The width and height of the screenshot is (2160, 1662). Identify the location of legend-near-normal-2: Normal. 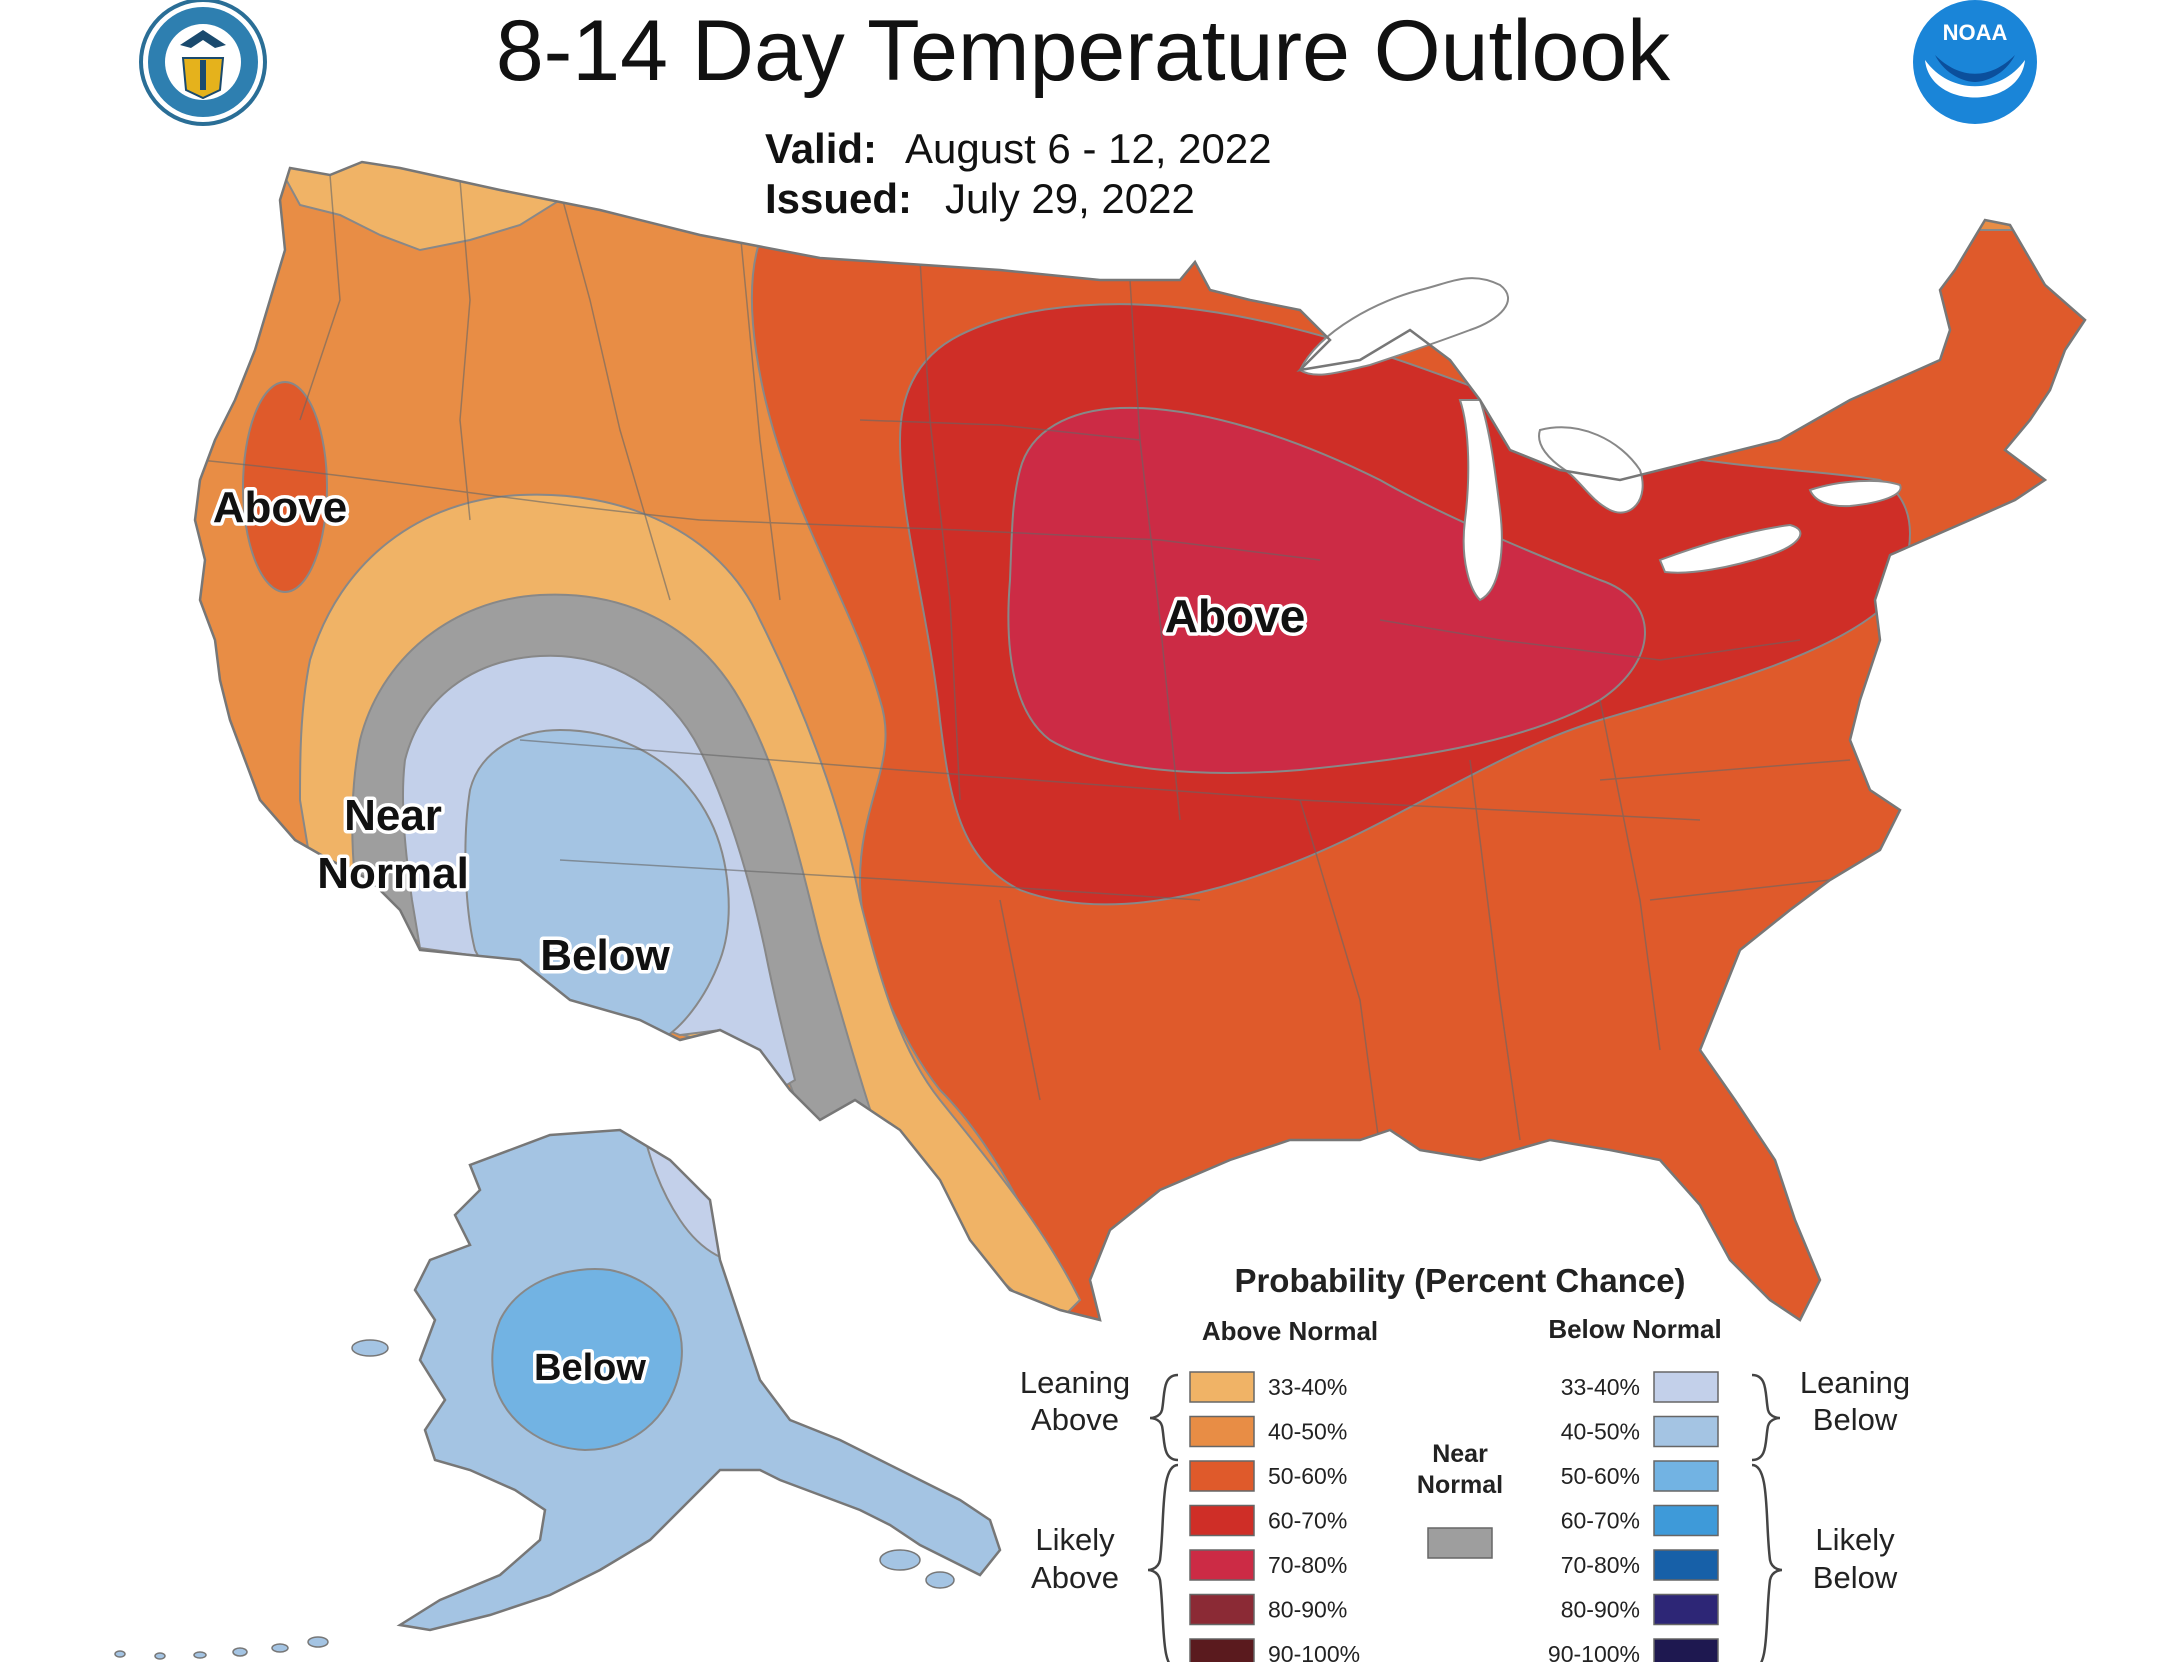
(1460, 1485).